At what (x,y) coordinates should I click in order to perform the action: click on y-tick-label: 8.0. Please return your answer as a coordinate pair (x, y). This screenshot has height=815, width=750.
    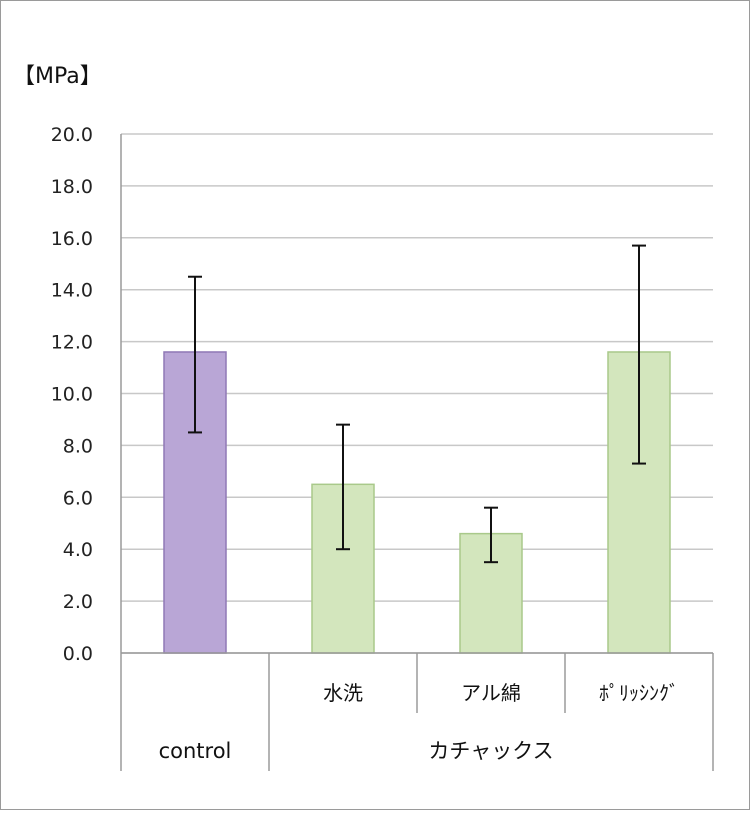
    Looking at the image, I should click on (78, 446).